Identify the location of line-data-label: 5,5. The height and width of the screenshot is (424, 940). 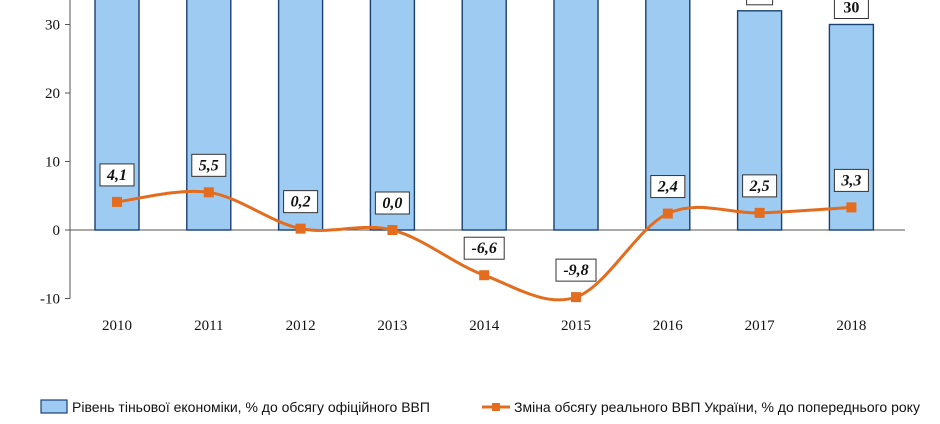
(209, 165).